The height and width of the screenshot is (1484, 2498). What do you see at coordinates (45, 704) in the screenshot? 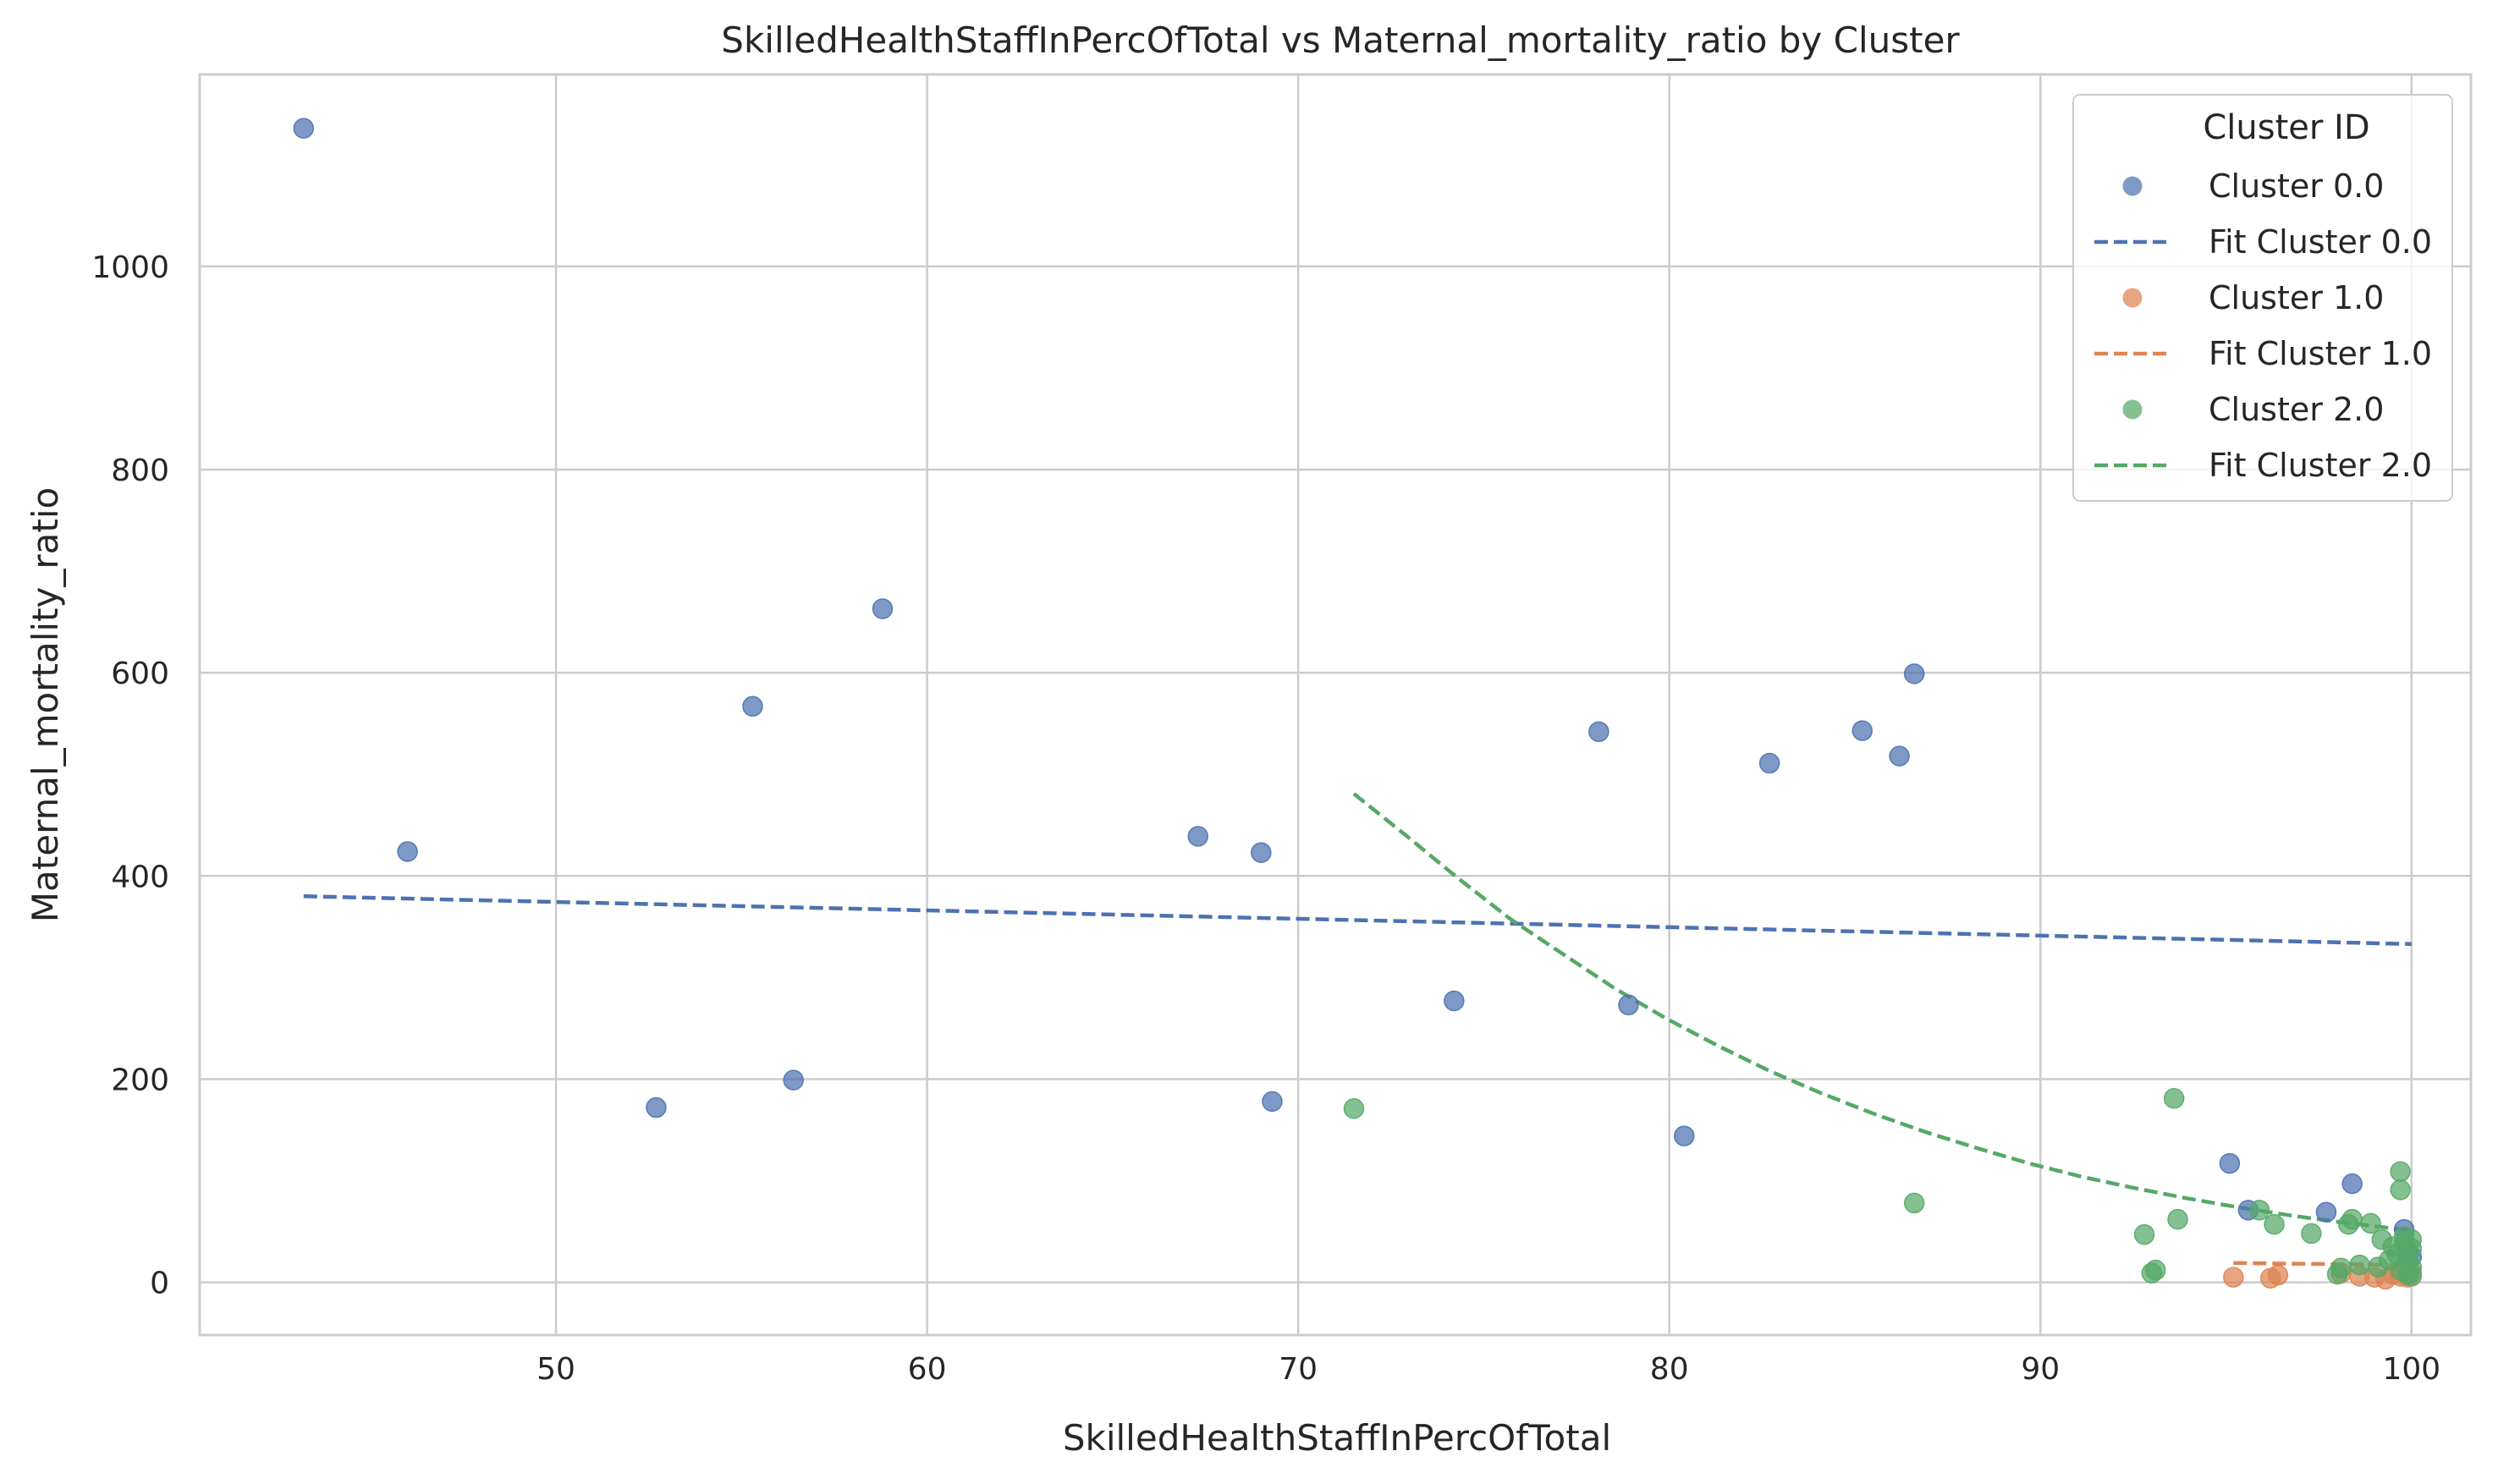
I see `y-axis-label: Maternal_mortality_ratio` at bounding box center [45, 704].